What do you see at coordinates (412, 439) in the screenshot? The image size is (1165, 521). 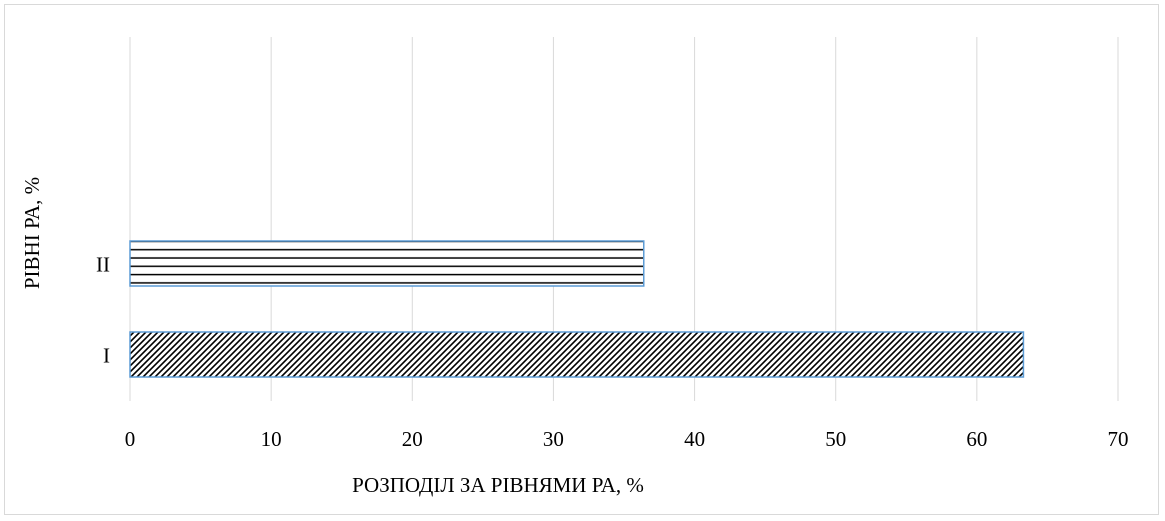 I see `x-tick-label: 20` at bounding box center [412, 439].